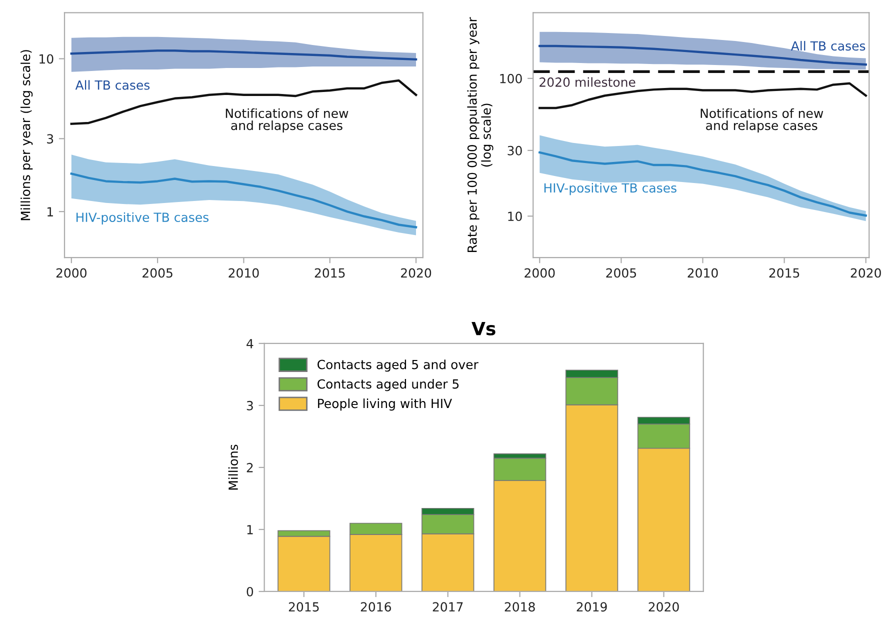 The image size is (896, 636). I want to click on y-tick-label: 2, so click(249, 467).